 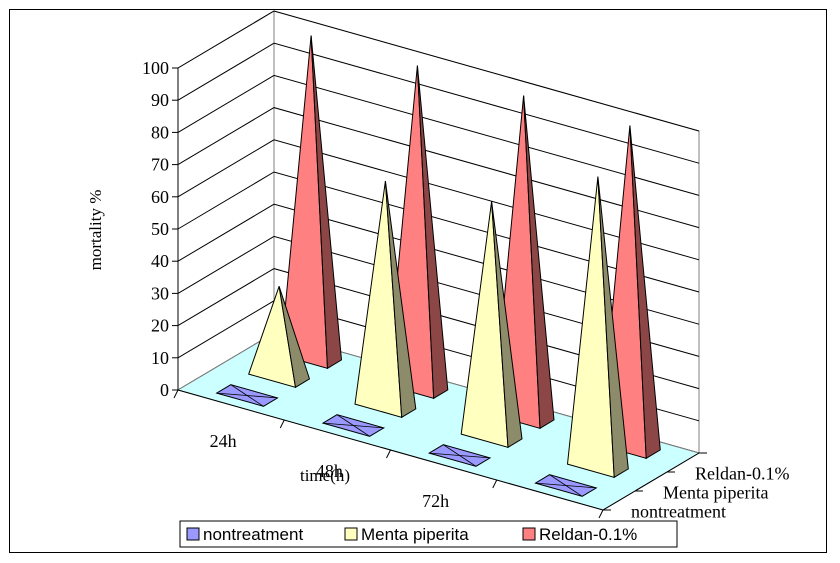 What do you see at coordinates (742, 474) in the screenshot?
I see `depth-label: Reldan-0.1%` at bounding box center [742, 474].